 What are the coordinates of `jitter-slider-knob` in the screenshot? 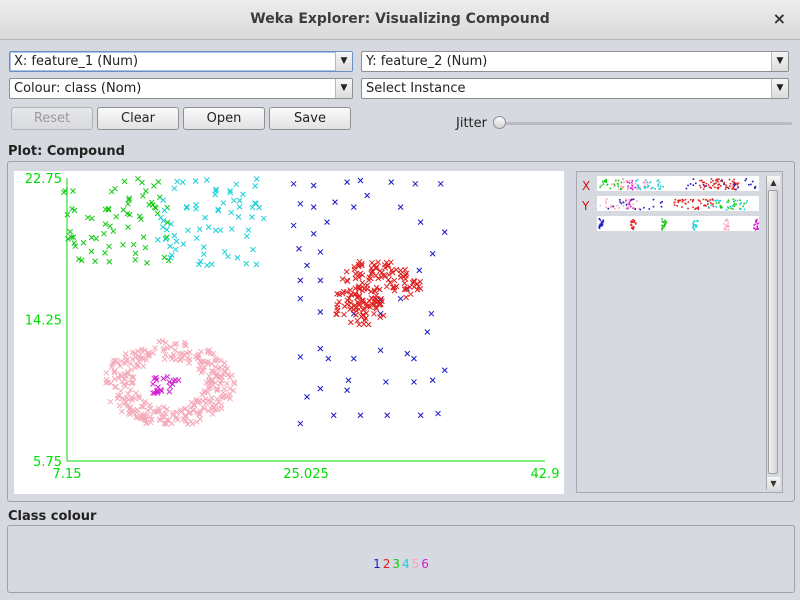 It's located at (499, 122).